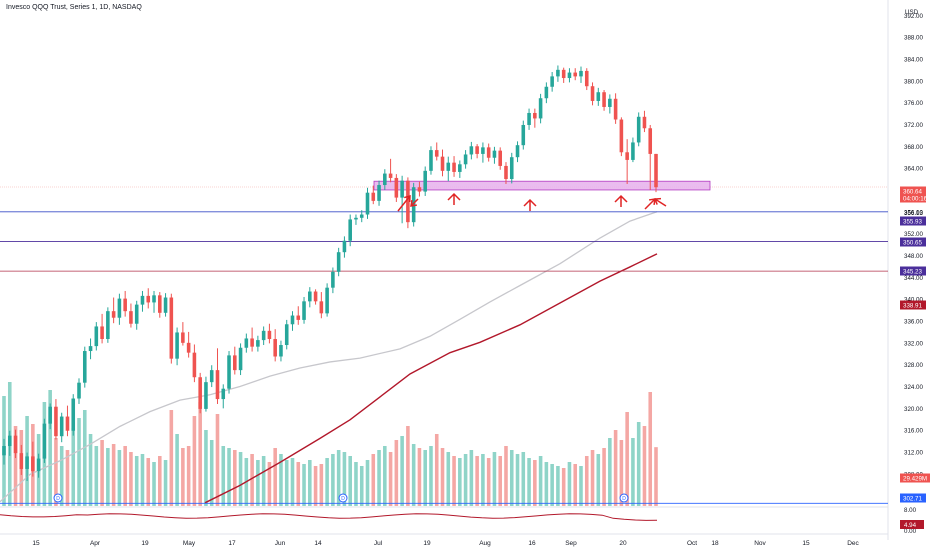 The image size is (932, 550). I want to click on x-tick-label: 19, so click(427, 543).